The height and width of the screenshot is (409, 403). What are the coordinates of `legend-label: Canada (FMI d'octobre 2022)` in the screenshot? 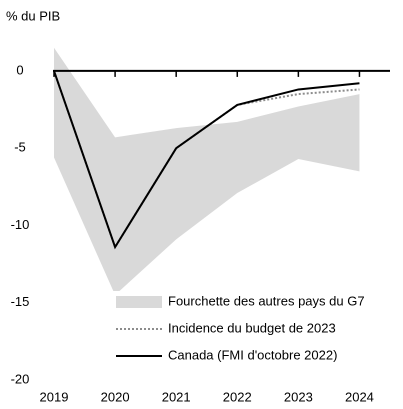 It's located at (252, 354).